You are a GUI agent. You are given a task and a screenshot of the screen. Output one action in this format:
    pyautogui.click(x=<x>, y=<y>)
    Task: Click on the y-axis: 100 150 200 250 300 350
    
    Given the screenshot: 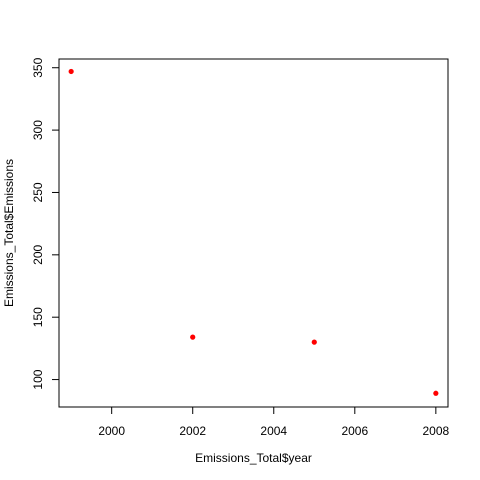 What is the action you would take?
    pyautogui.click(x=45, y=223)
    